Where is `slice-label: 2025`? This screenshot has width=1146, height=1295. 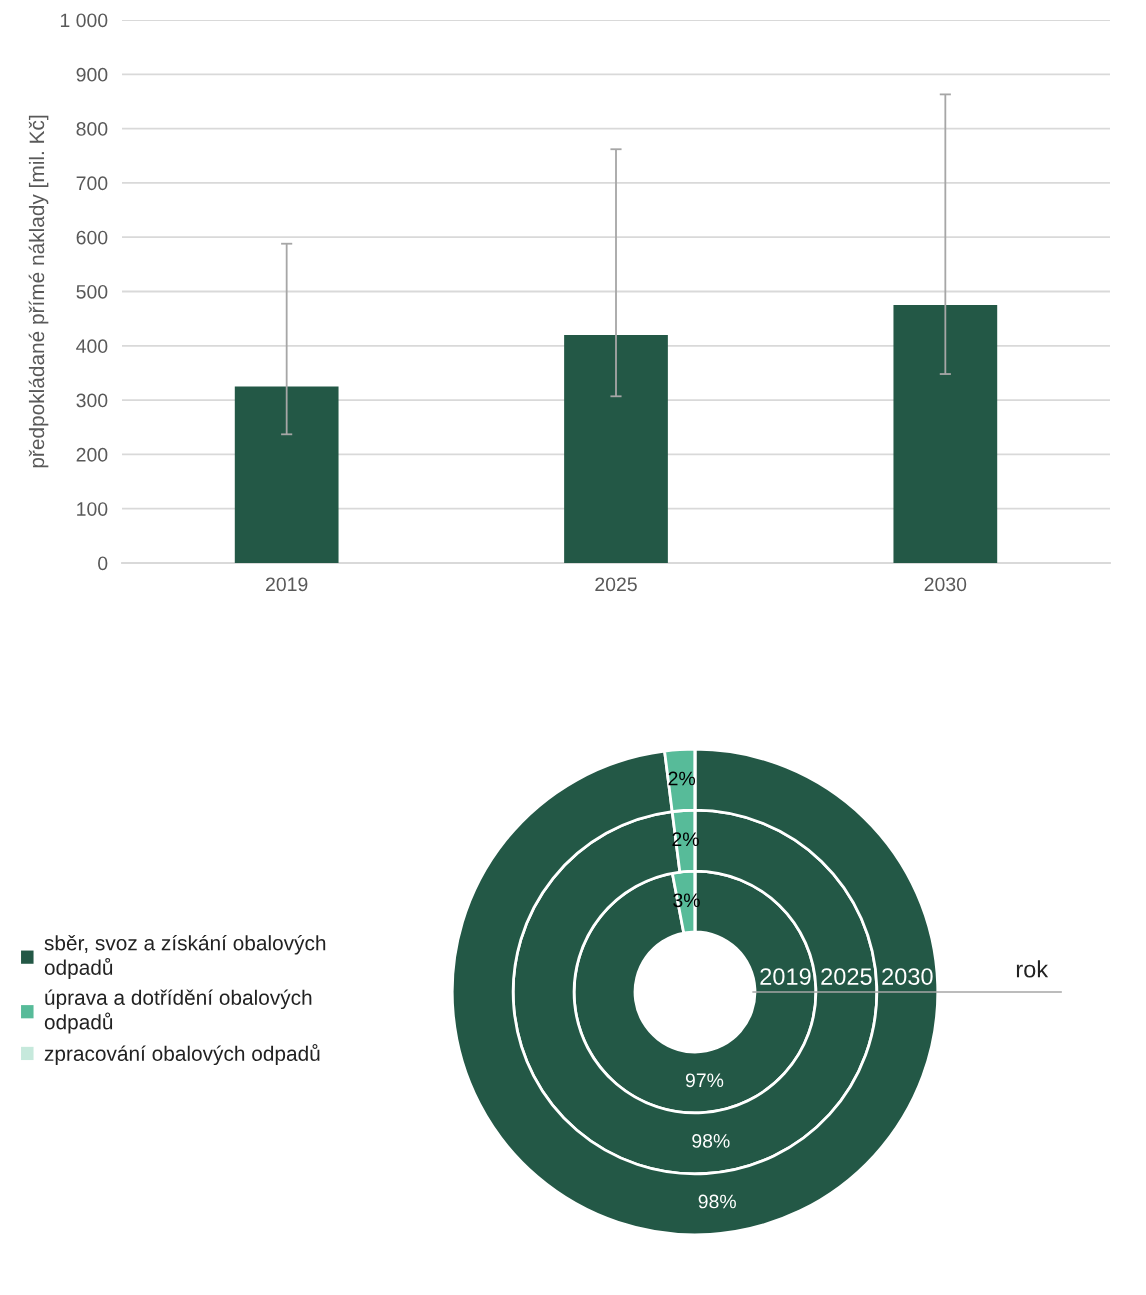
slice-label: 2025 is located at coordinates (846, 976).